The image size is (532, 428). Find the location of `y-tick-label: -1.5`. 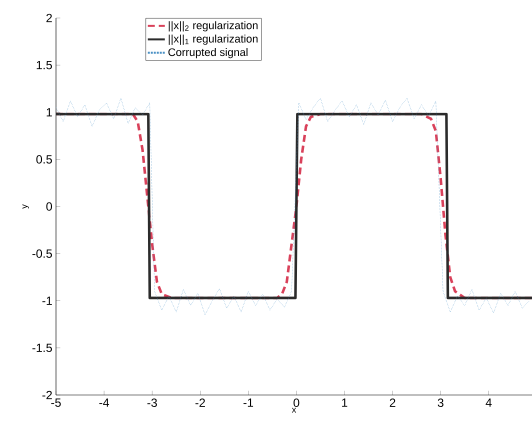

y-tick-label: -1.5 is located at coordinates (42, 348).